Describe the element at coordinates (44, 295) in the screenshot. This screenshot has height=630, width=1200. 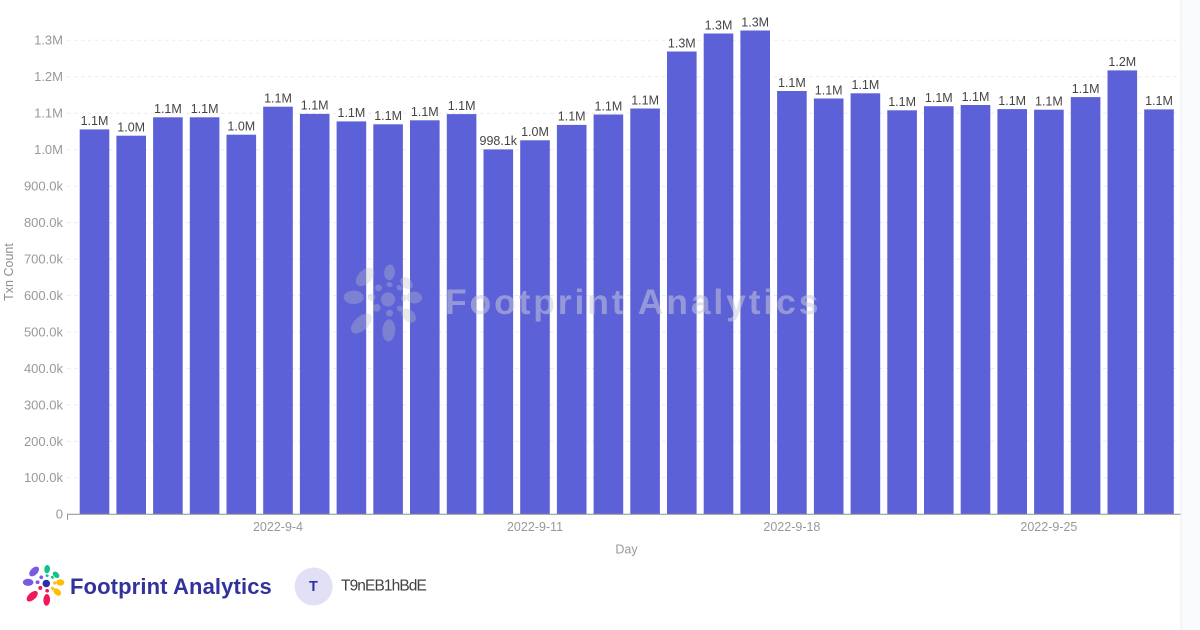
I see `svg-text: 600.0k` at that location.